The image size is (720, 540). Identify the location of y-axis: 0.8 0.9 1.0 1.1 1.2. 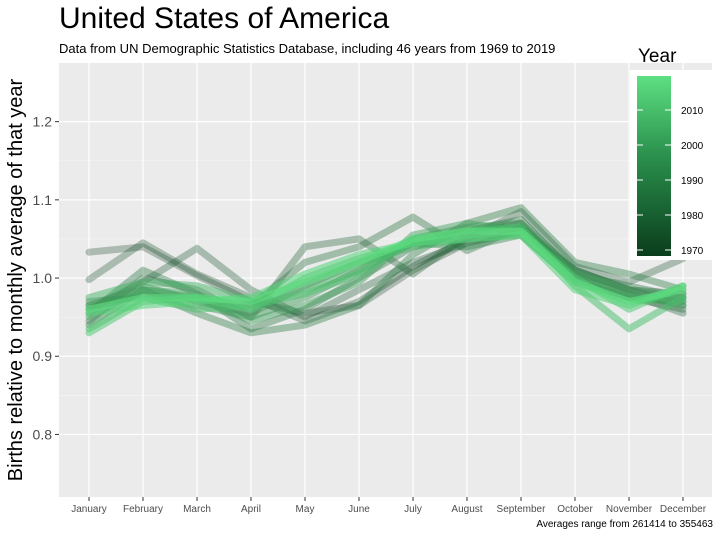
(46, 278).